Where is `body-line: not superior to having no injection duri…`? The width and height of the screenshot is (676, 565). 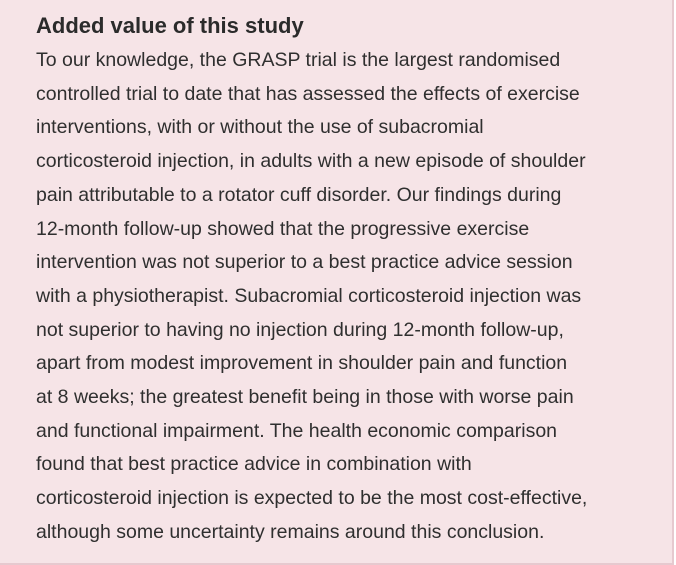
body-line: not superior to having no injection duri… is located at coordinates (300, 329).